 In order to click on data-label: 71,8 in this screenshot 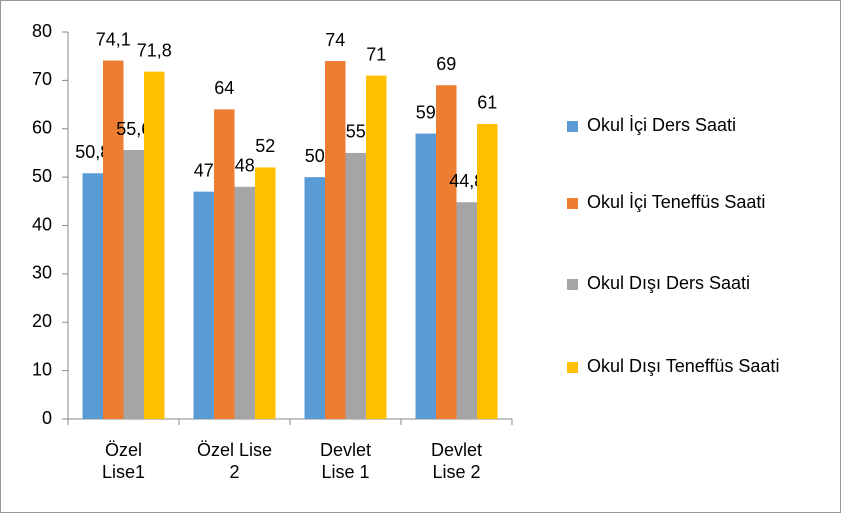, I will do `click(154, 50)`.